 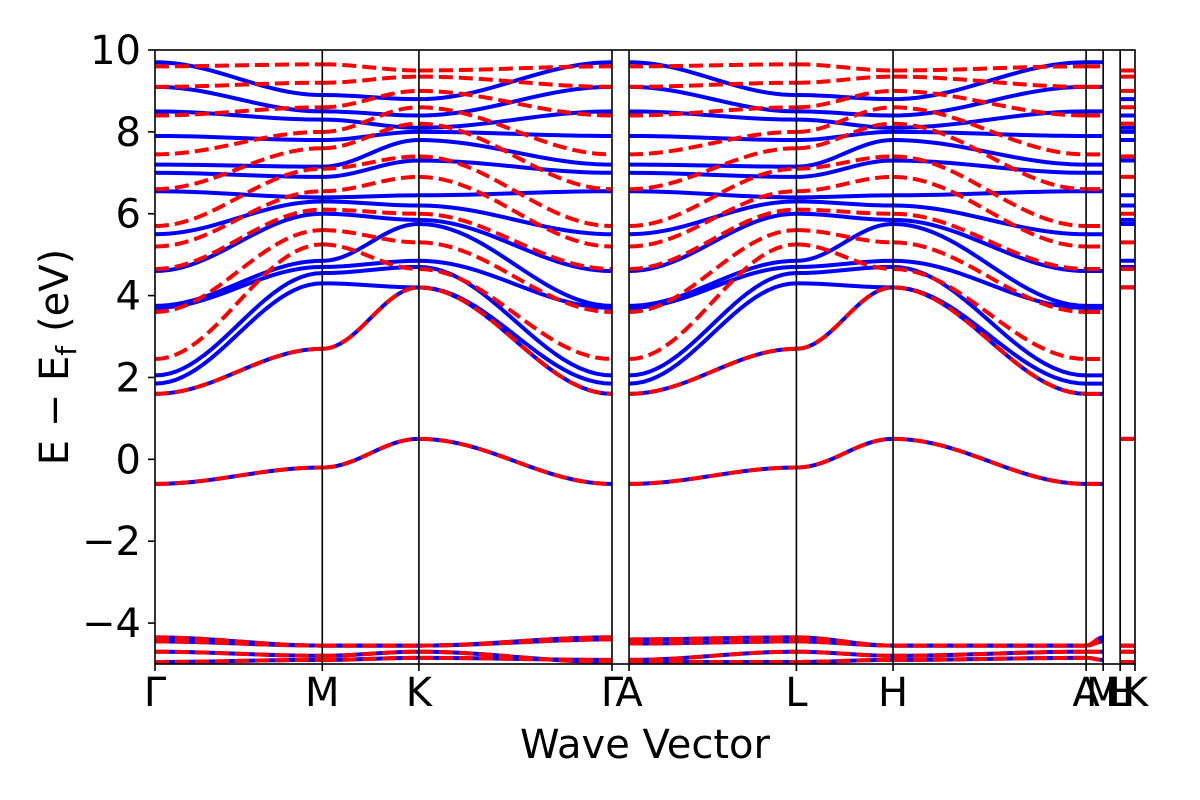 I want to click on y-tick-label: −2, so click(x=111, y=542).